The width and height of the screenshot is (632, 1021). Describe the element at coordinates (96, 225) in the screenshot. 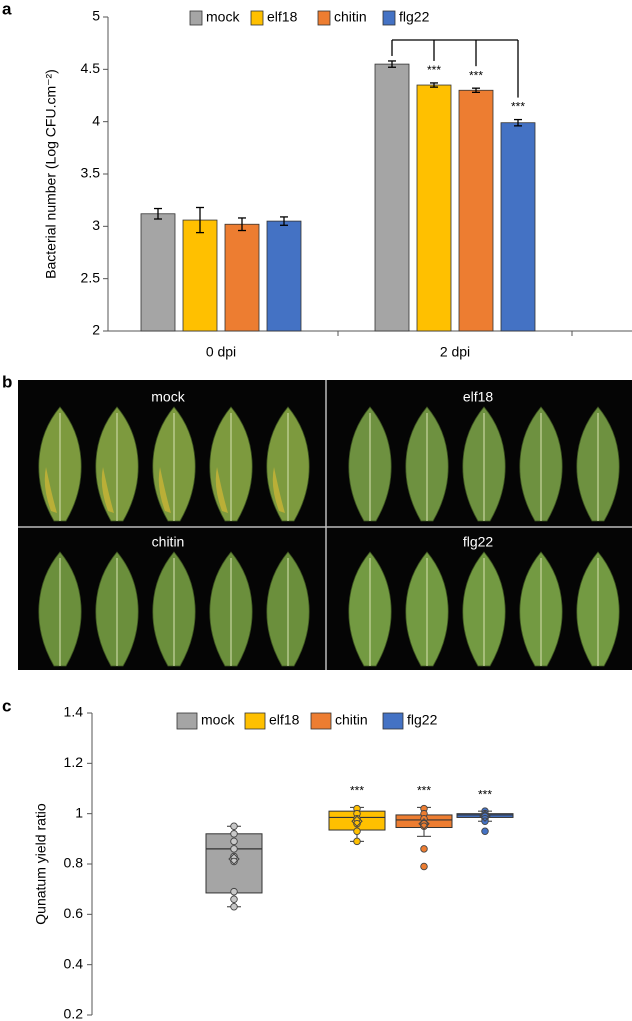

I see `y-tick-label: 3` at that location.